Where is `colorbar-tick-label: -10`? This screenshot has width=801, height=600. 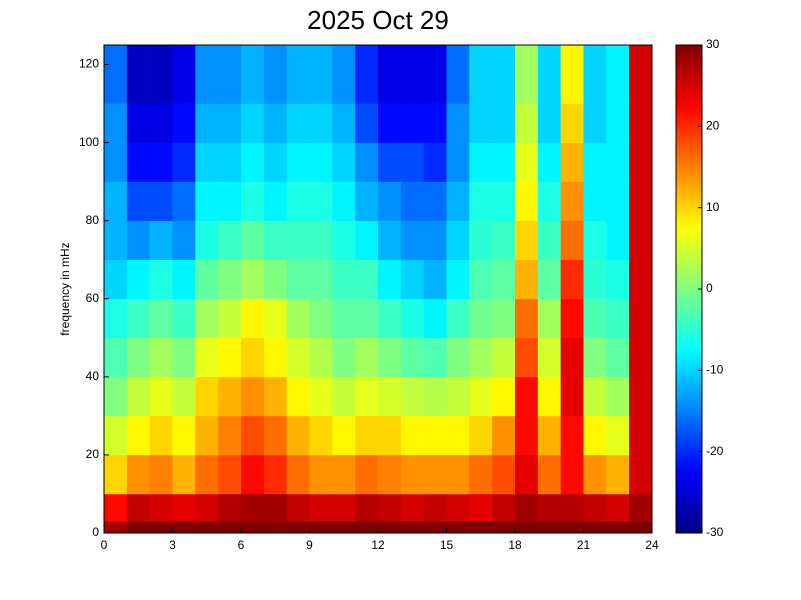 colorbar-tick-label: -10 is located at coordinates (715, 370).